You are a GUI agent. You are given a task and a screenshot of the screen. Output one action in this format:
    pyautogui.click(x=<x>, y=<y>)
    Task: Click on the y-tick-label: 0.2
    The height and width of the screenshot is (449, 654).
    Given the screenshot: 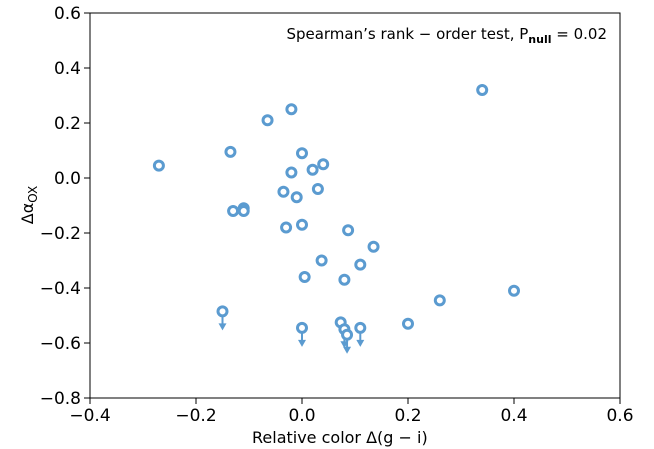 What is the action you would take?
    pyautogui.click(x=67, y=124)
    